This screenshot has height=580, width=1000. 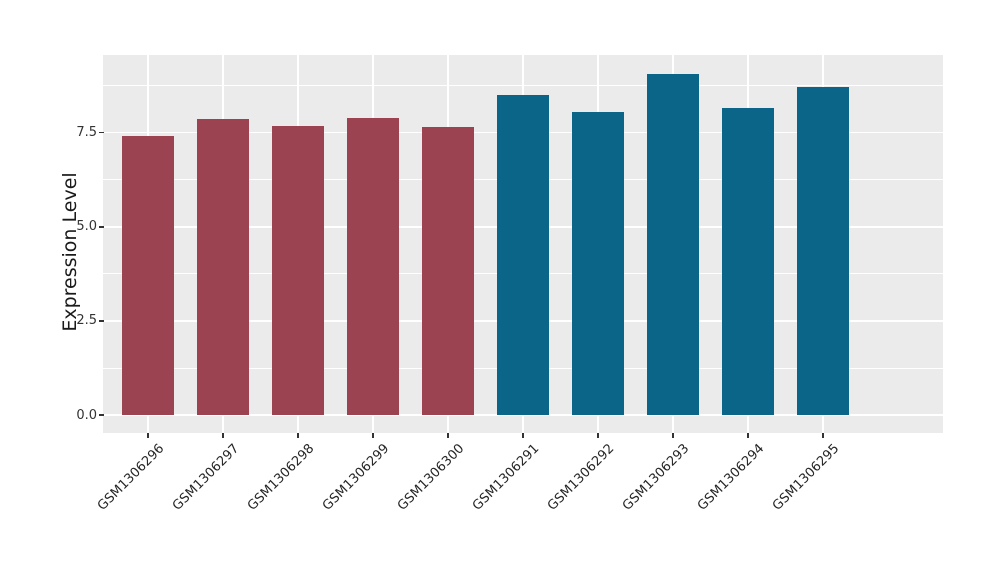 I want to click on x-tick-label: GSM1306295, so click(x=805, y=477).